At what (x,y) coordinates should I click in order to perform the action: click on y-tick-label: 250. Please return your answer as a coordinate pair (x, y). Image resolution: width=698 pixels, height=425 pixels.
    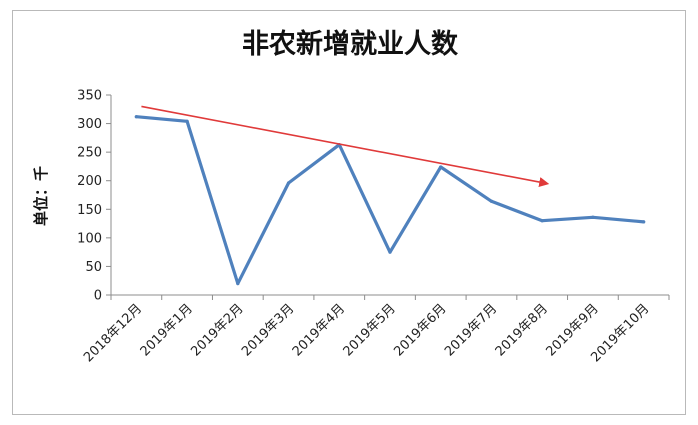
    Looking at the image, I should click on (89, 153).